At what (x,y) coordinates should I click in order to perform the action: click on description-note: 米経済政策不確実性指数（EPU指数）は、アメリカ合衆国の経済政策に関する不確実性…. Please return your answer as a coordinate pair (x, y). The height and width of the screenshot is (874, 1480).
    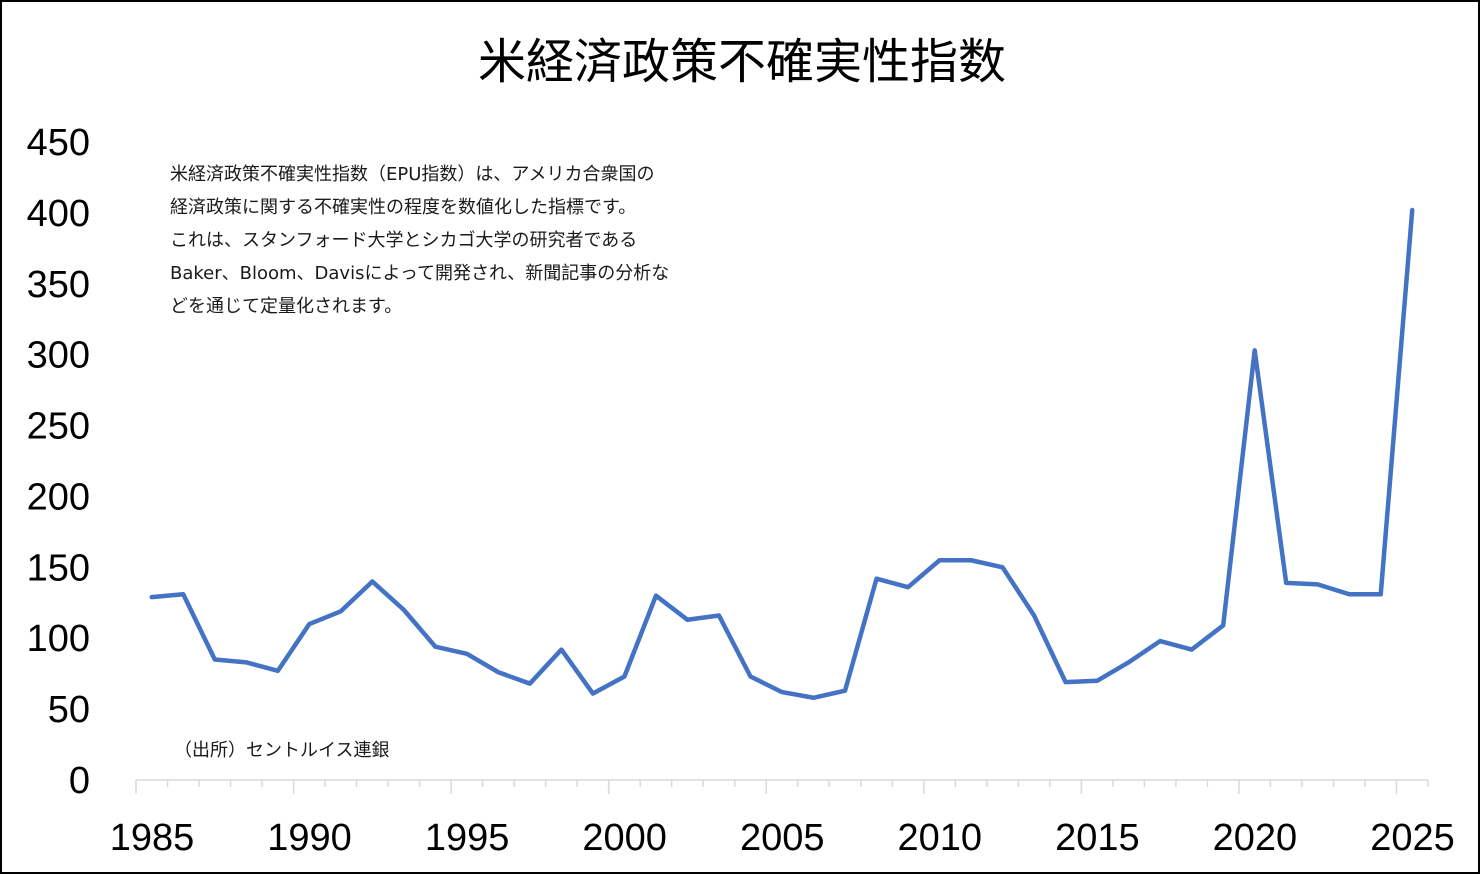
    Looking at the image, I should click on (419, 240).